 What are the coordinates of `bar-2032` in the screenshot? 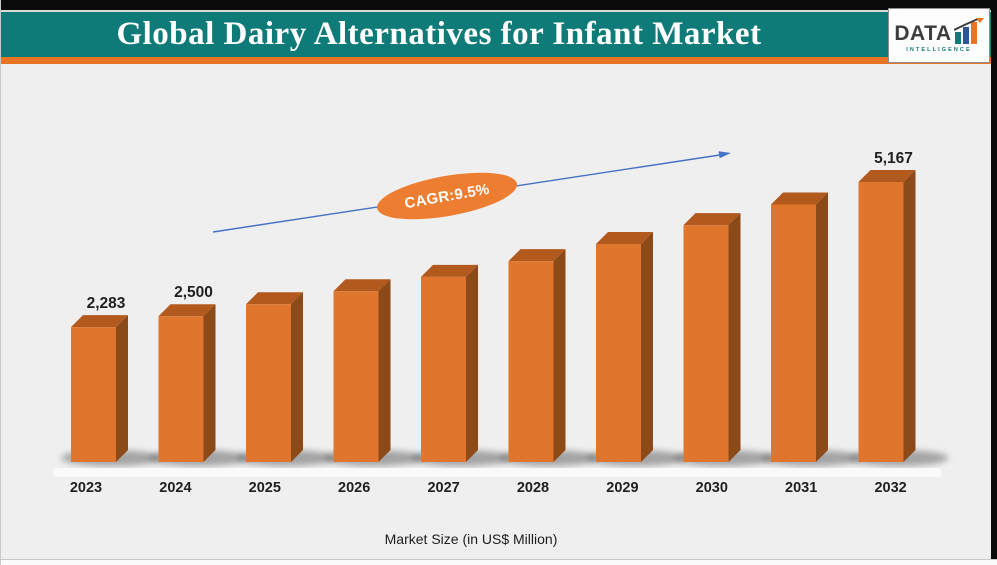 It's located at (887, 316).